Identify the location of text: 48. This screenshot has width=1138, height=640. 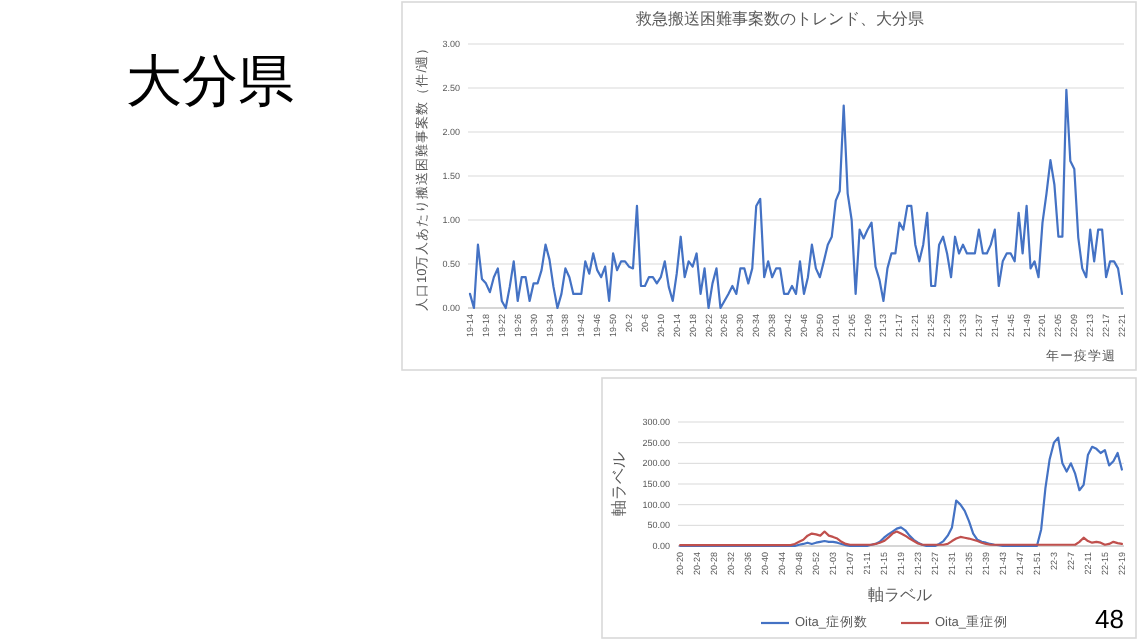
(1109, 619).